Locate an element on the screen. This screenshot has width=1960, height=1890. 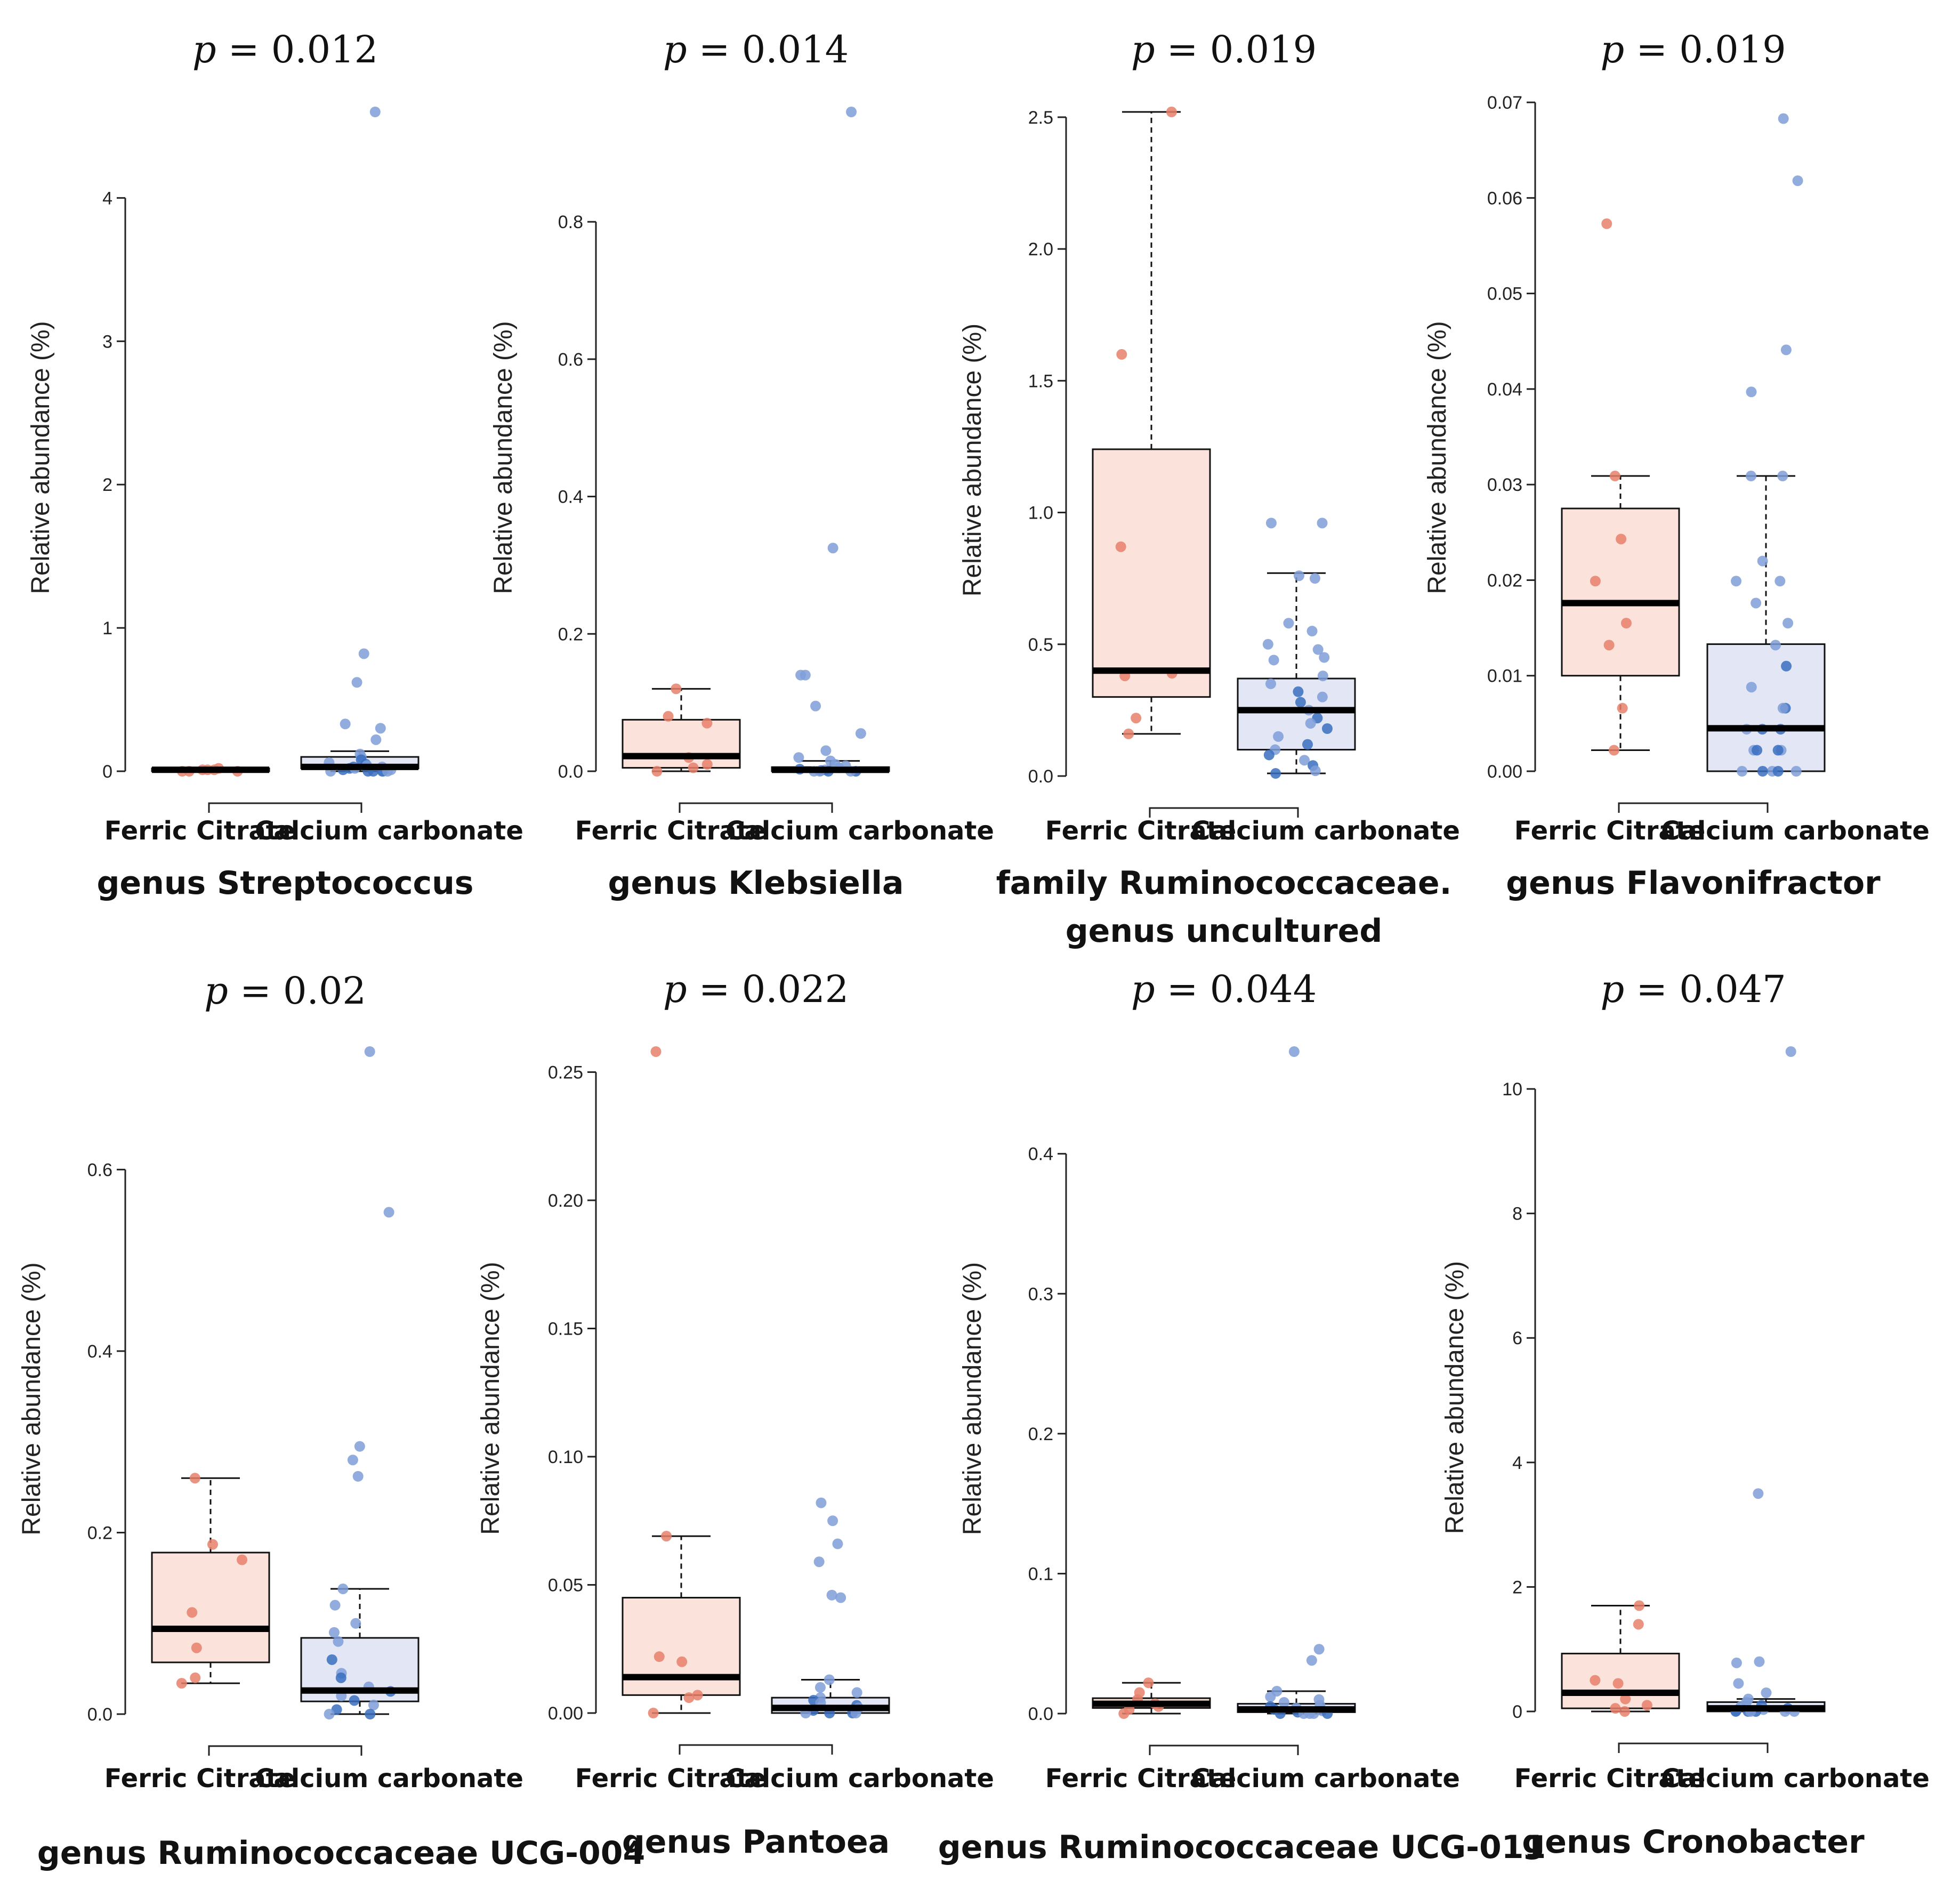
y-tick-label: 1.0 is located at coordinates (1040, 513).